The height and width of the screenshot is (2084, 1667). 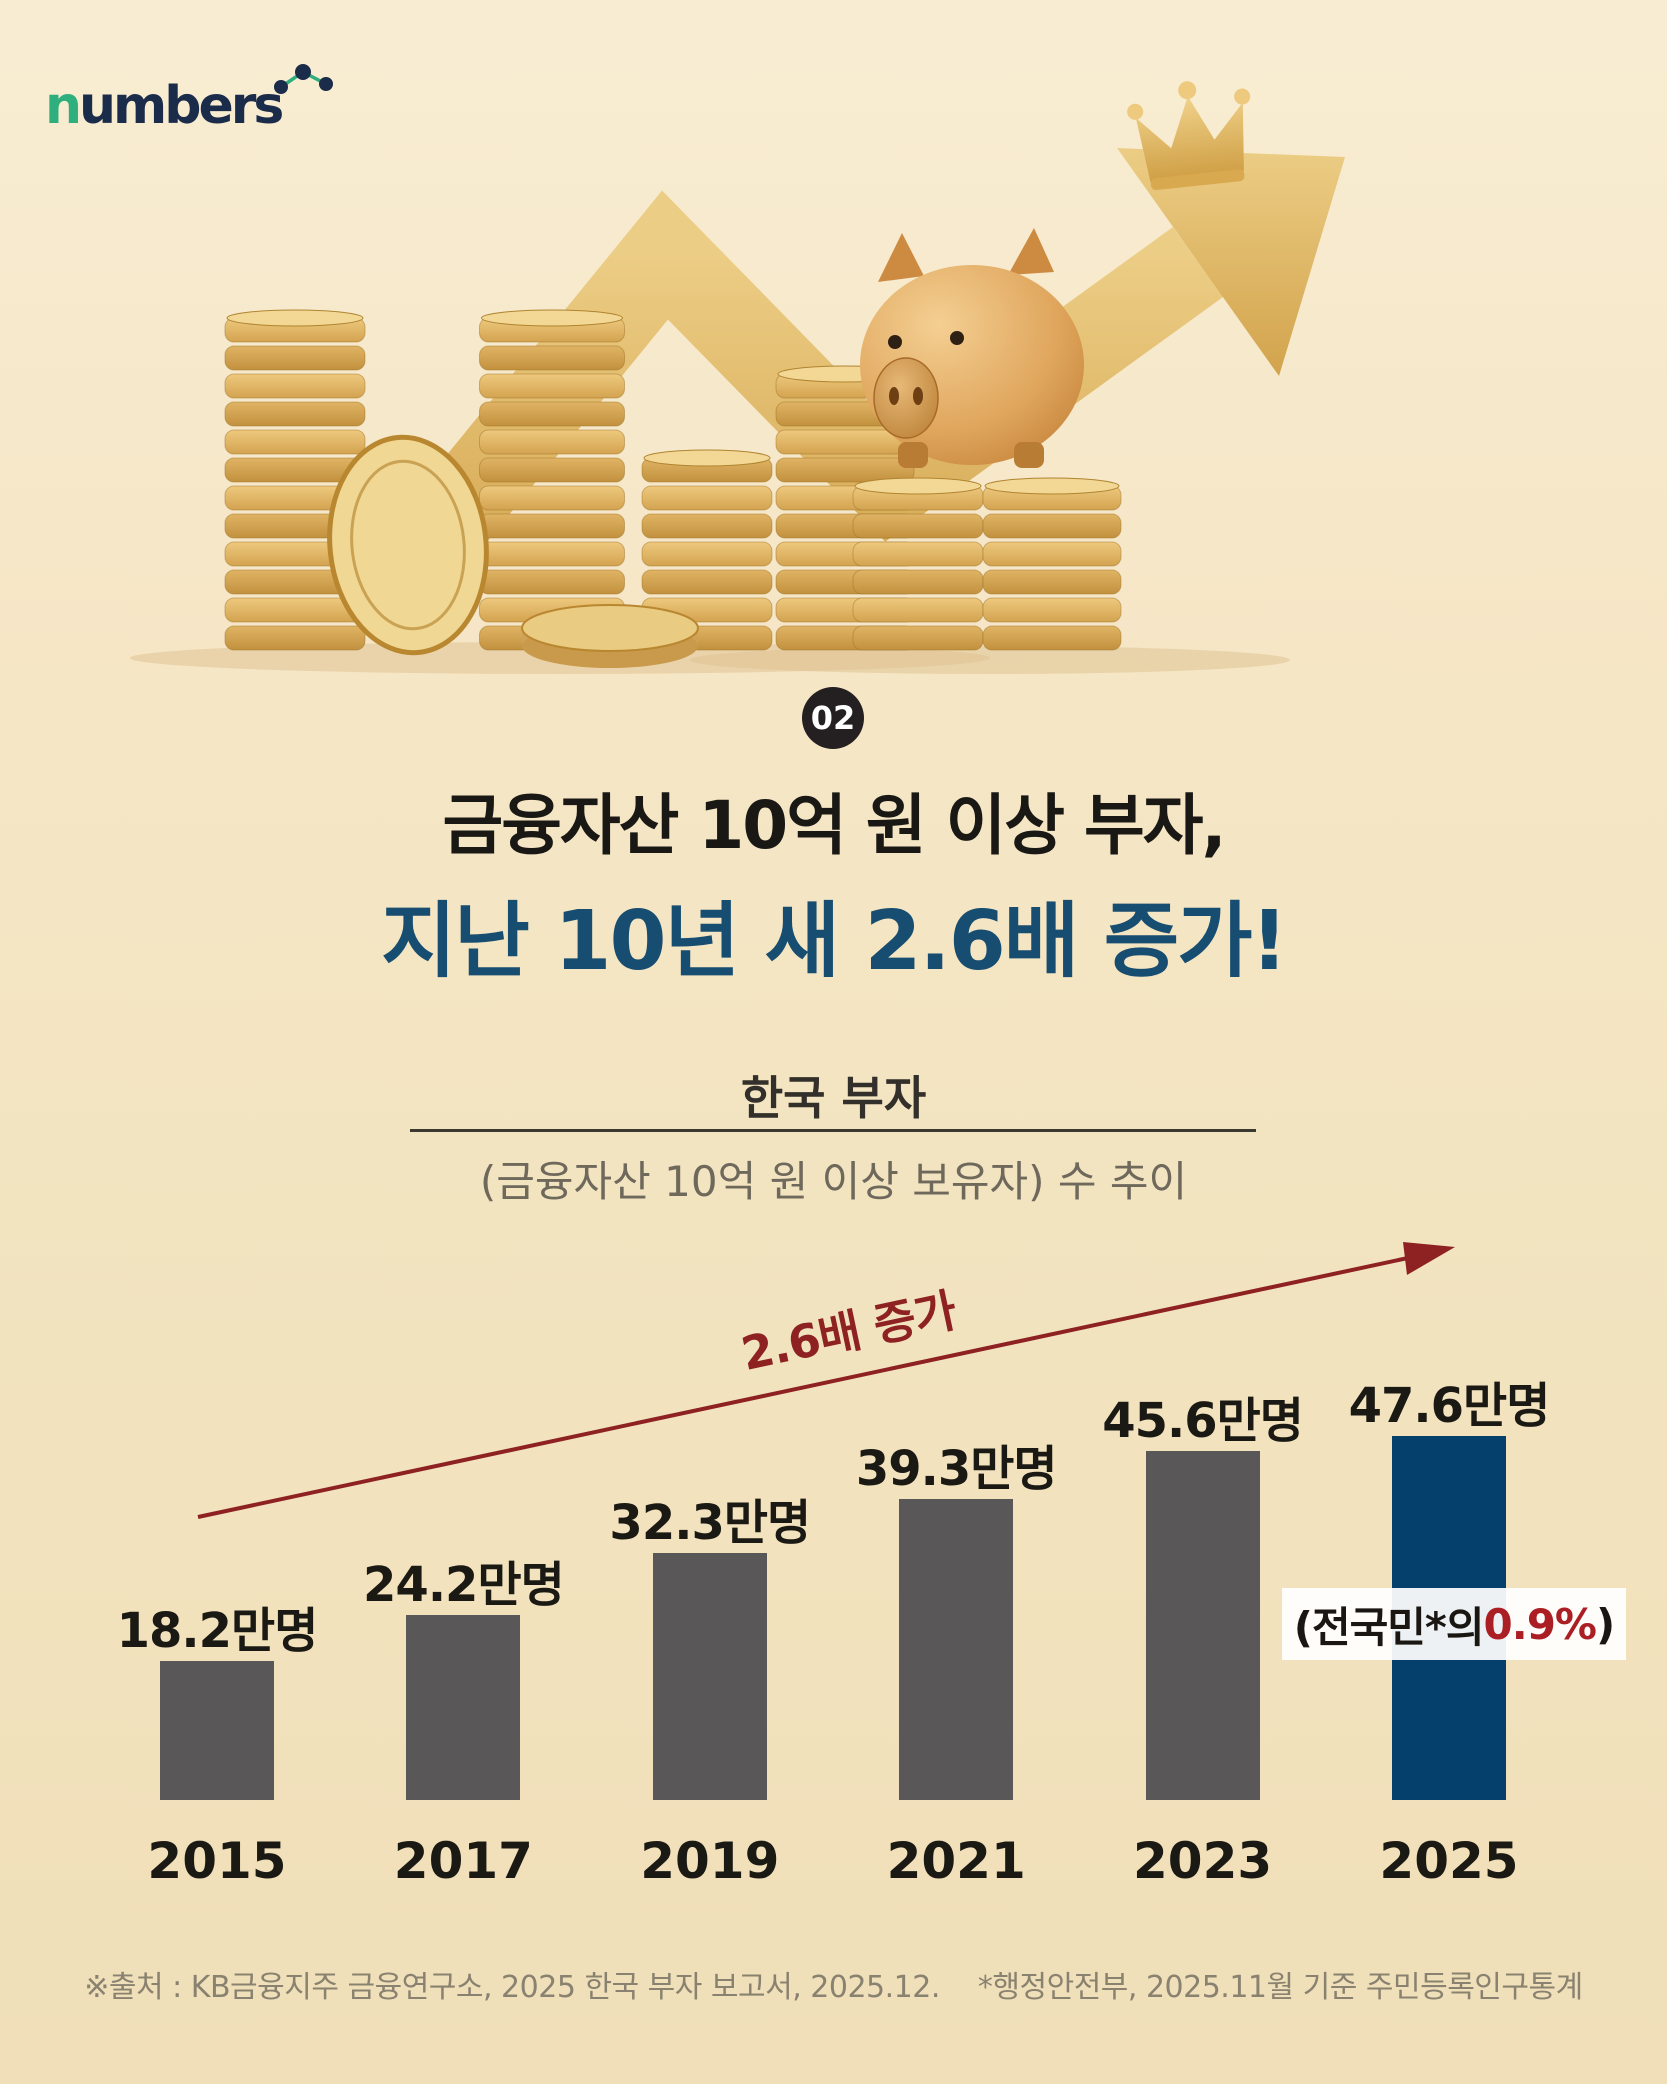 I want to click on bar-2019, so click(x=709, y=1676).